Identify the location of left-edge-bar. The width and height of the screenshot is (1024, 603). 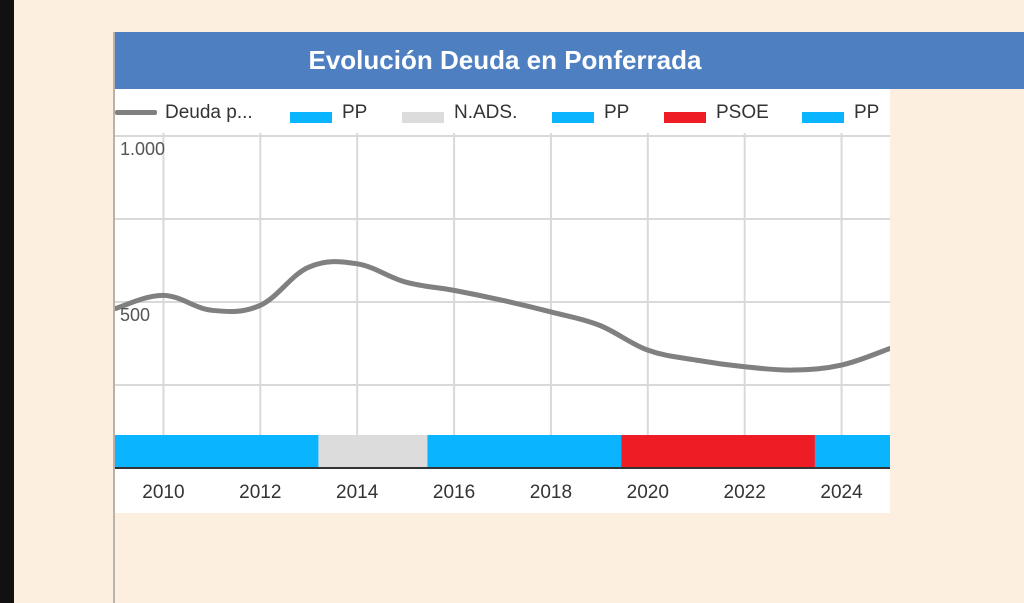
(7, 301).